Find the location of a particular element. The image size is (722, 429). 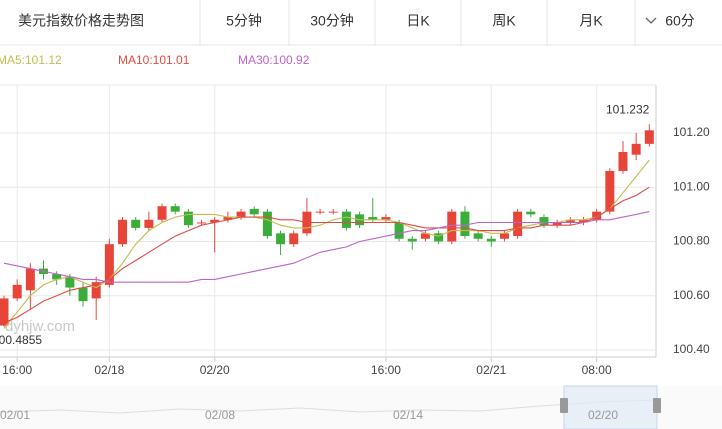

y-tick-label: 100.60 is located at coordinates (691, 295).